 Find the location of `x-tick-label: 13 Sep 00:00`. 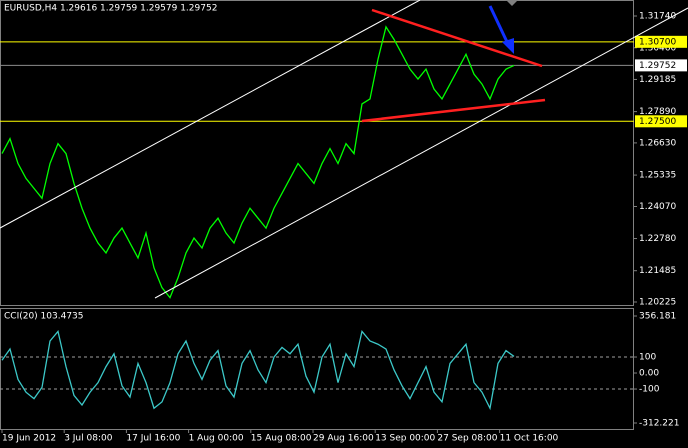

x-tick-label: 13 Sep 00:00 is located at coordinates (405, 439).